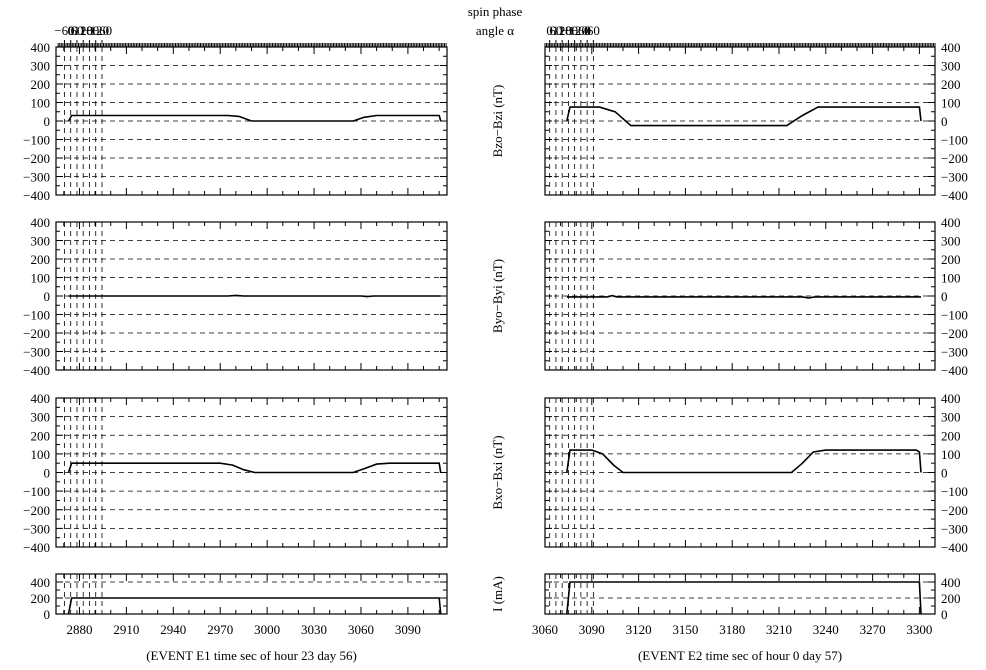 The height and width of the screenshot is (670, 986). I want to click on panel-2-1: 400 300 200 100 0 −100 −200 −300 −400, so click(756, 121).